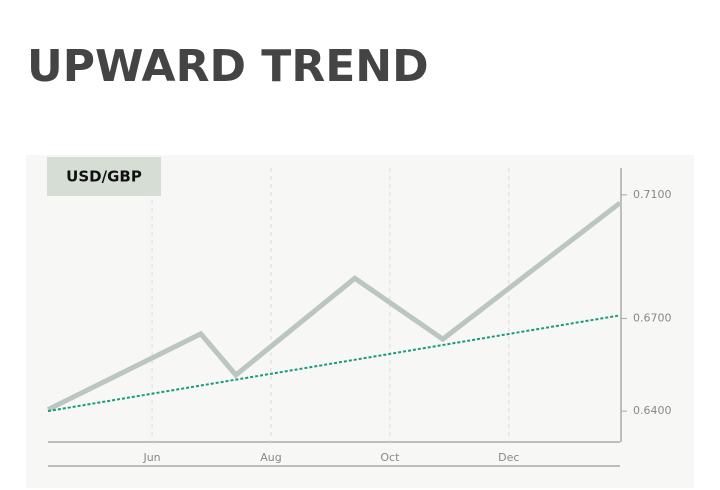 This screenshot has width=720, height=490. I want to click on x-tick-label: Oct, so click(390, 457).